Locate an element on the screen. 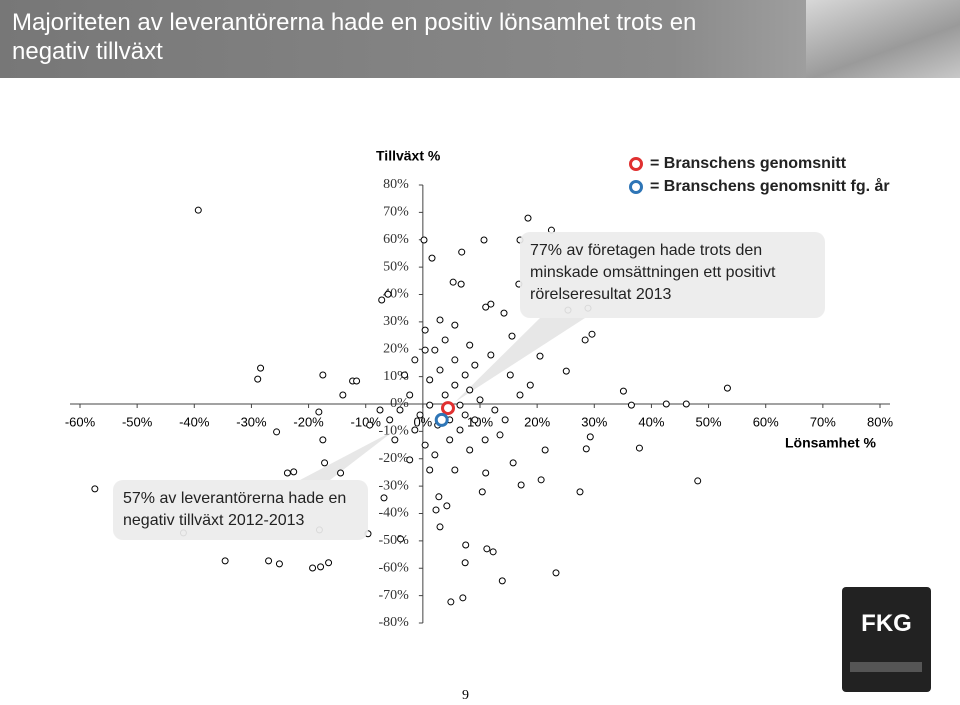  legend-marker is located at coordinates (636, 187).